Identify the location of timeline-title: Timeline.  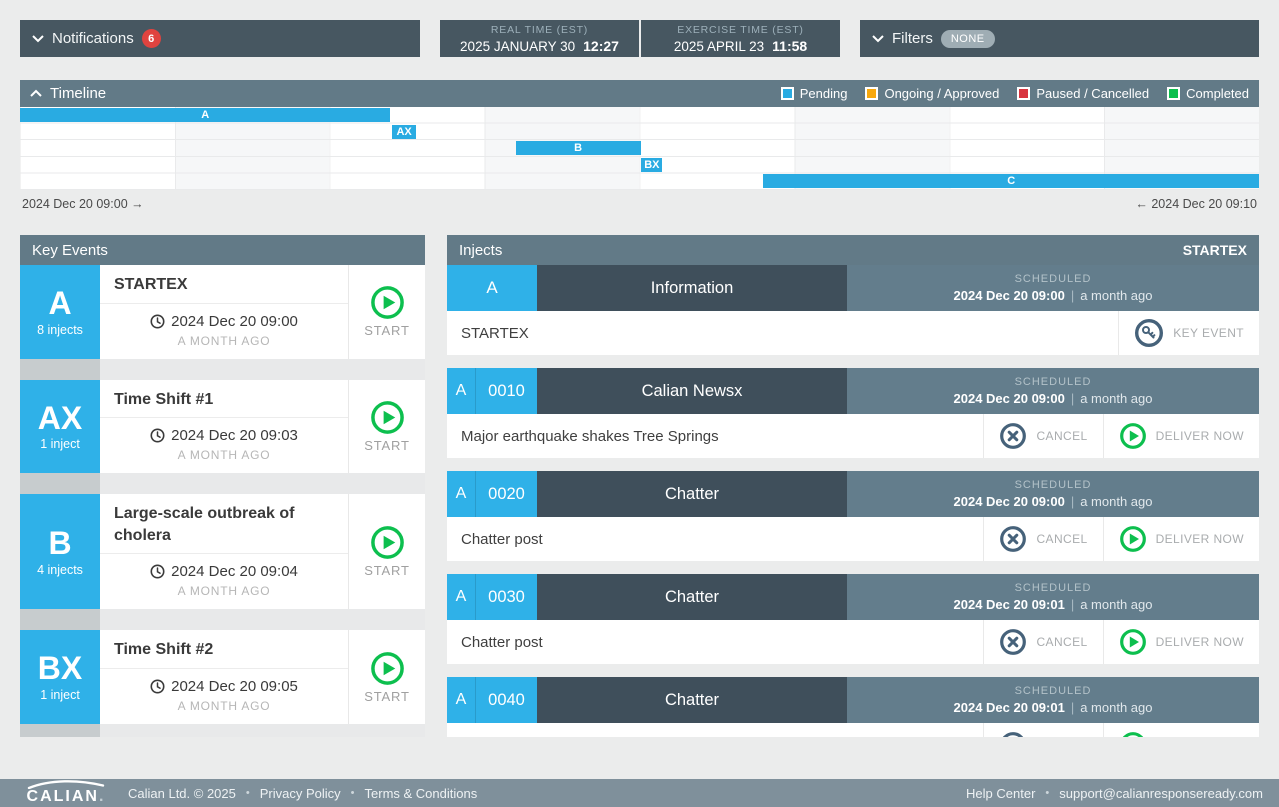
(78, 93).